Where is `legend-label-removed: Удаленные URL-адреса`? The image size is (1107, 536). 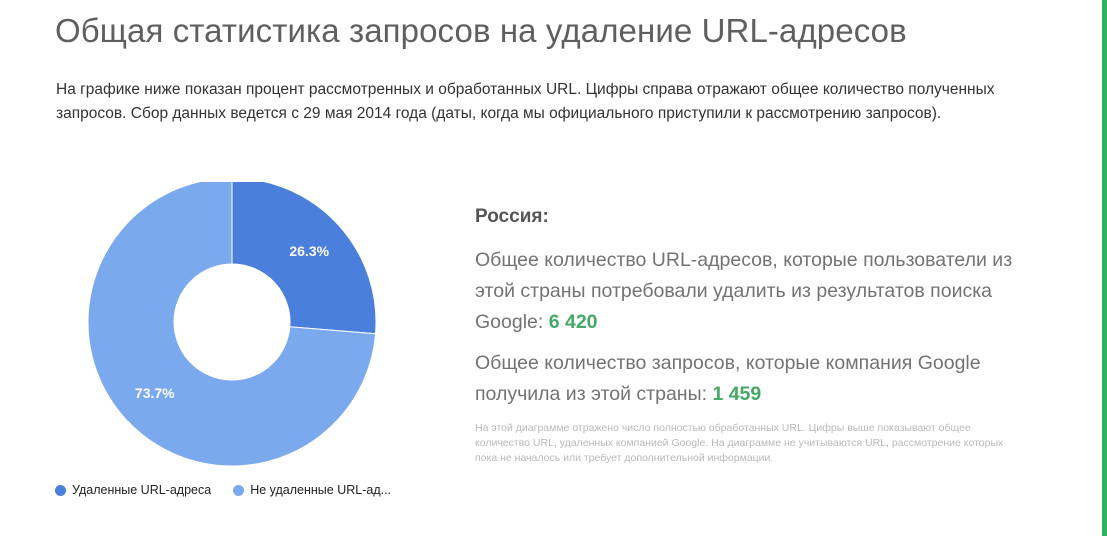
legend-label-removed: Удаленные URL-адреса is located at coordinates (142, 490).